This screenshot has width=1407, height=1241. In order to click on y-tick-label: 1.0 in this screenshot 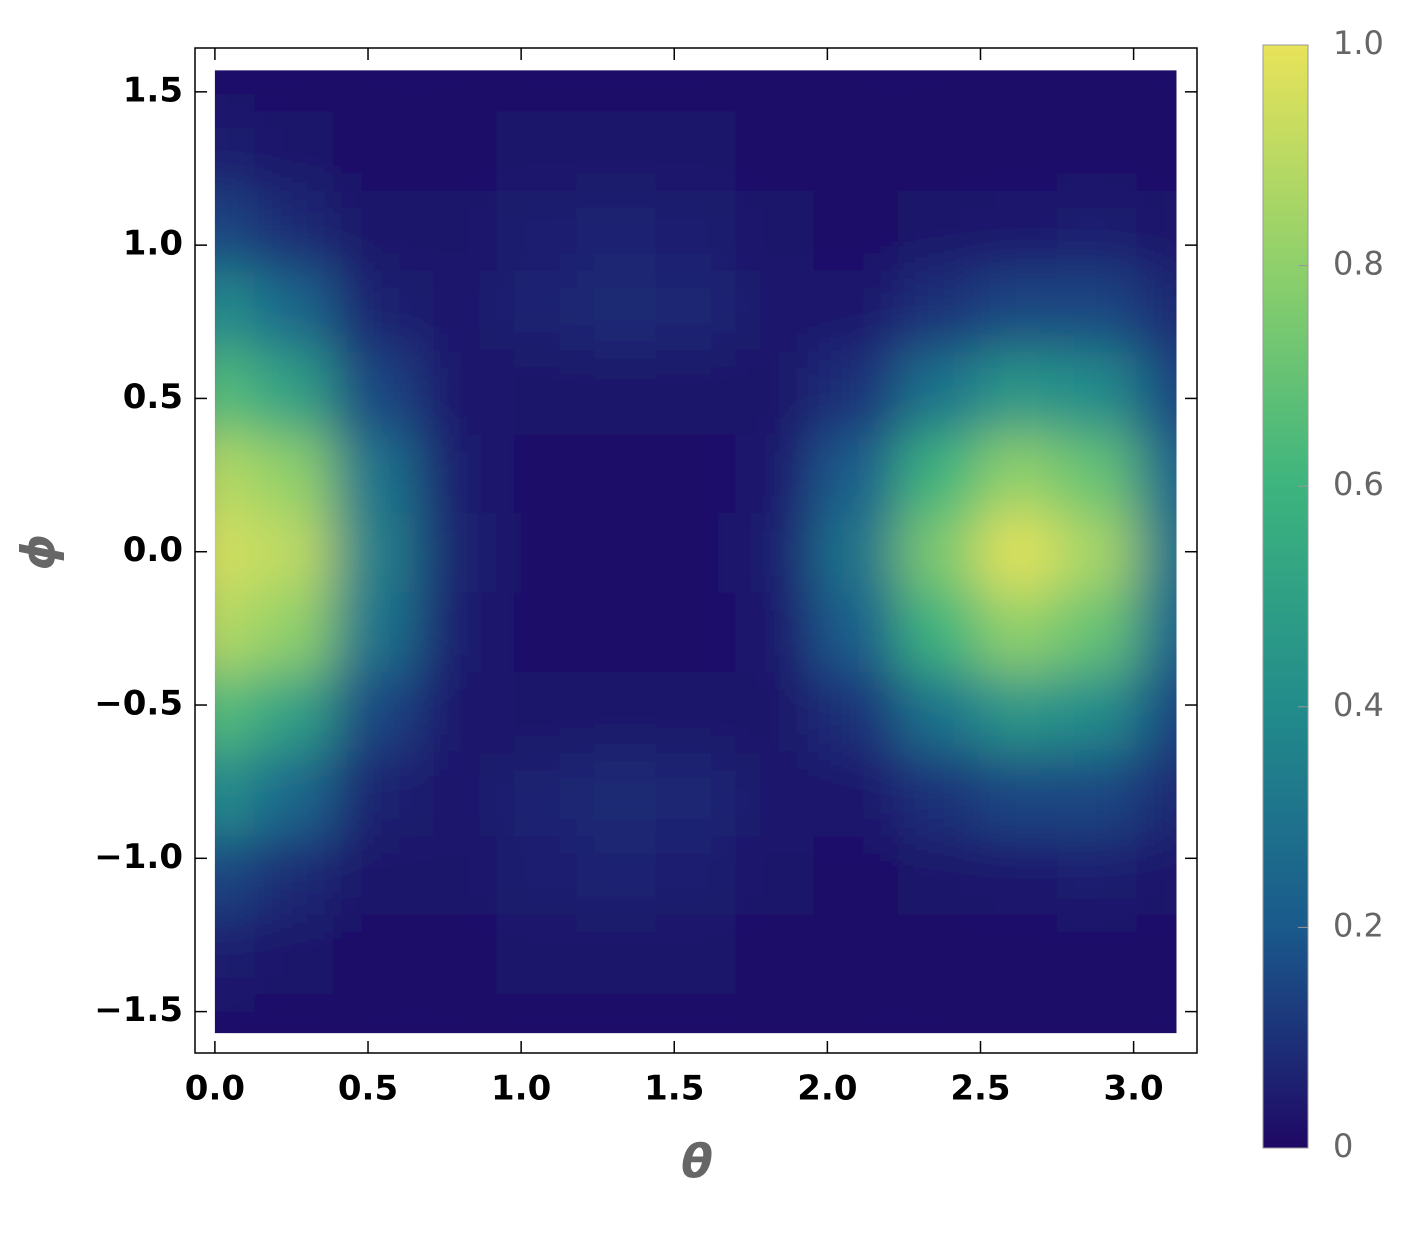, I will do `click(153, 244)`.